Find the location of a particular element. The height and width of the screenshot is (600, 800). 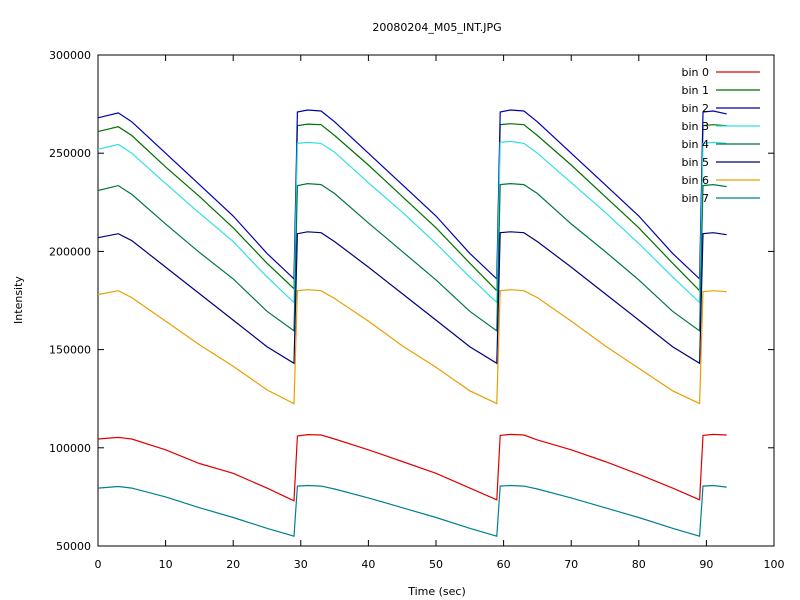

x-tick-label: 90 is located at coordinates (706, 564).